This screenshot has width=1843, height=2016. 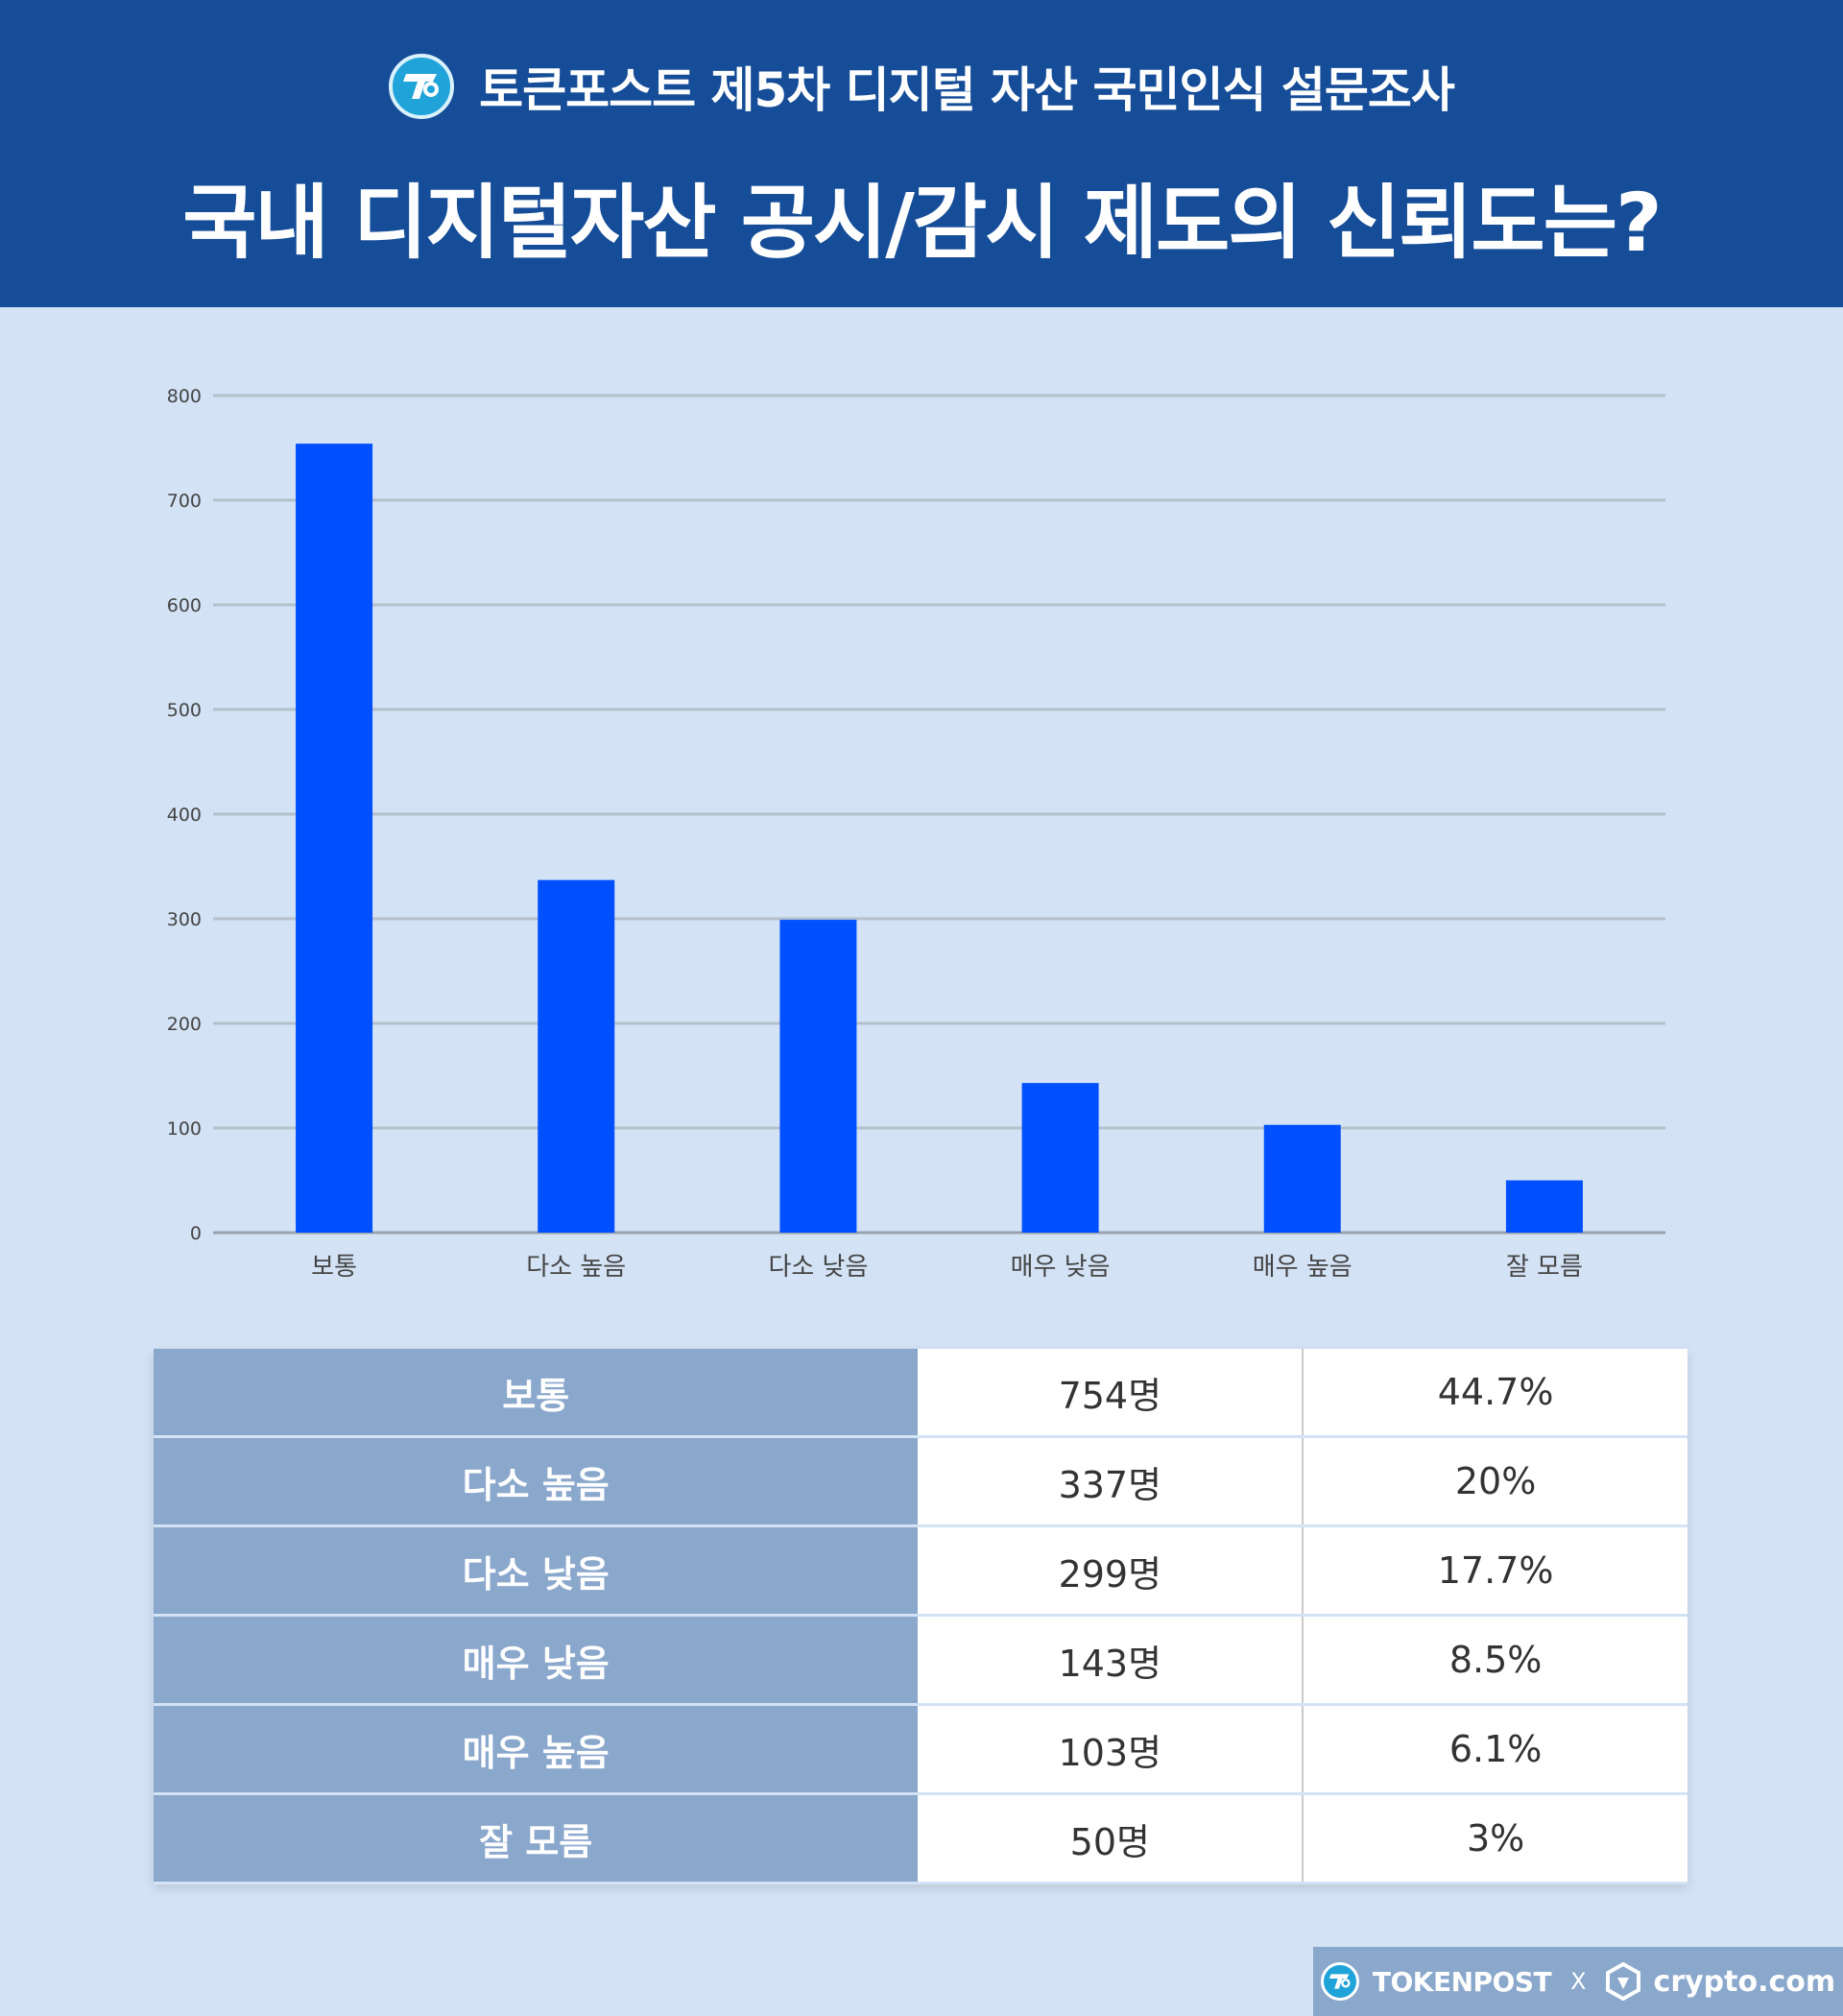 What do you see at coordinates (184, 501) in the screenshot?
I see `y-tick-label: 700` at bounding box center [184, 501].